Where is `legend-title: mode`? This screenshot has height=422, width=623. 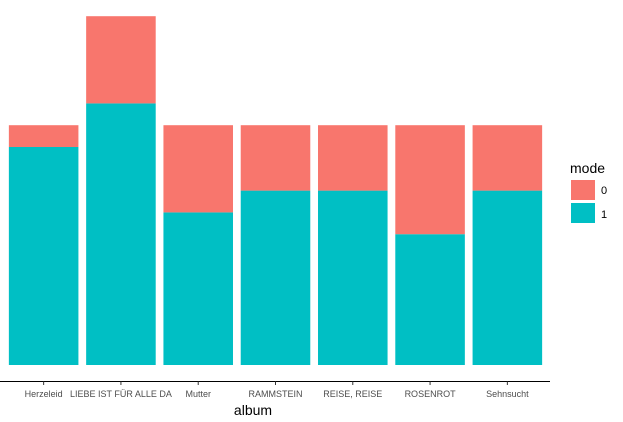
legend-title: mode is located at coordinates (587, 168).